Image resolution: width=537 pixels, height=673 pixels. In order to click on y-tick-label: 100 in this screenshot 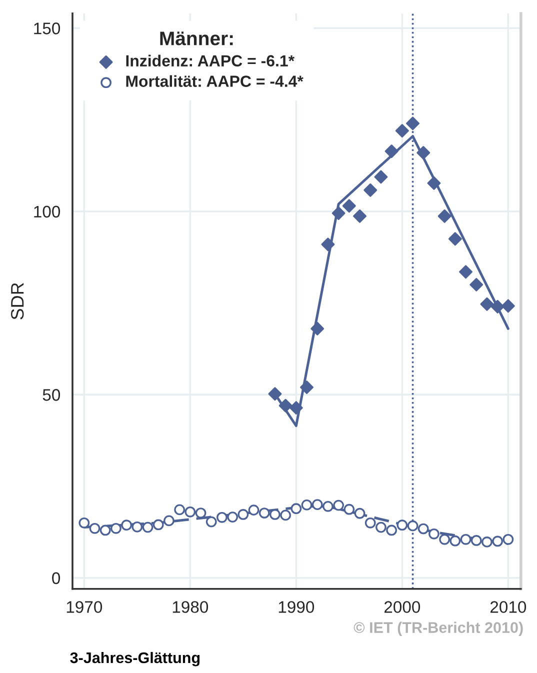, I will do `click(47, 212)`.